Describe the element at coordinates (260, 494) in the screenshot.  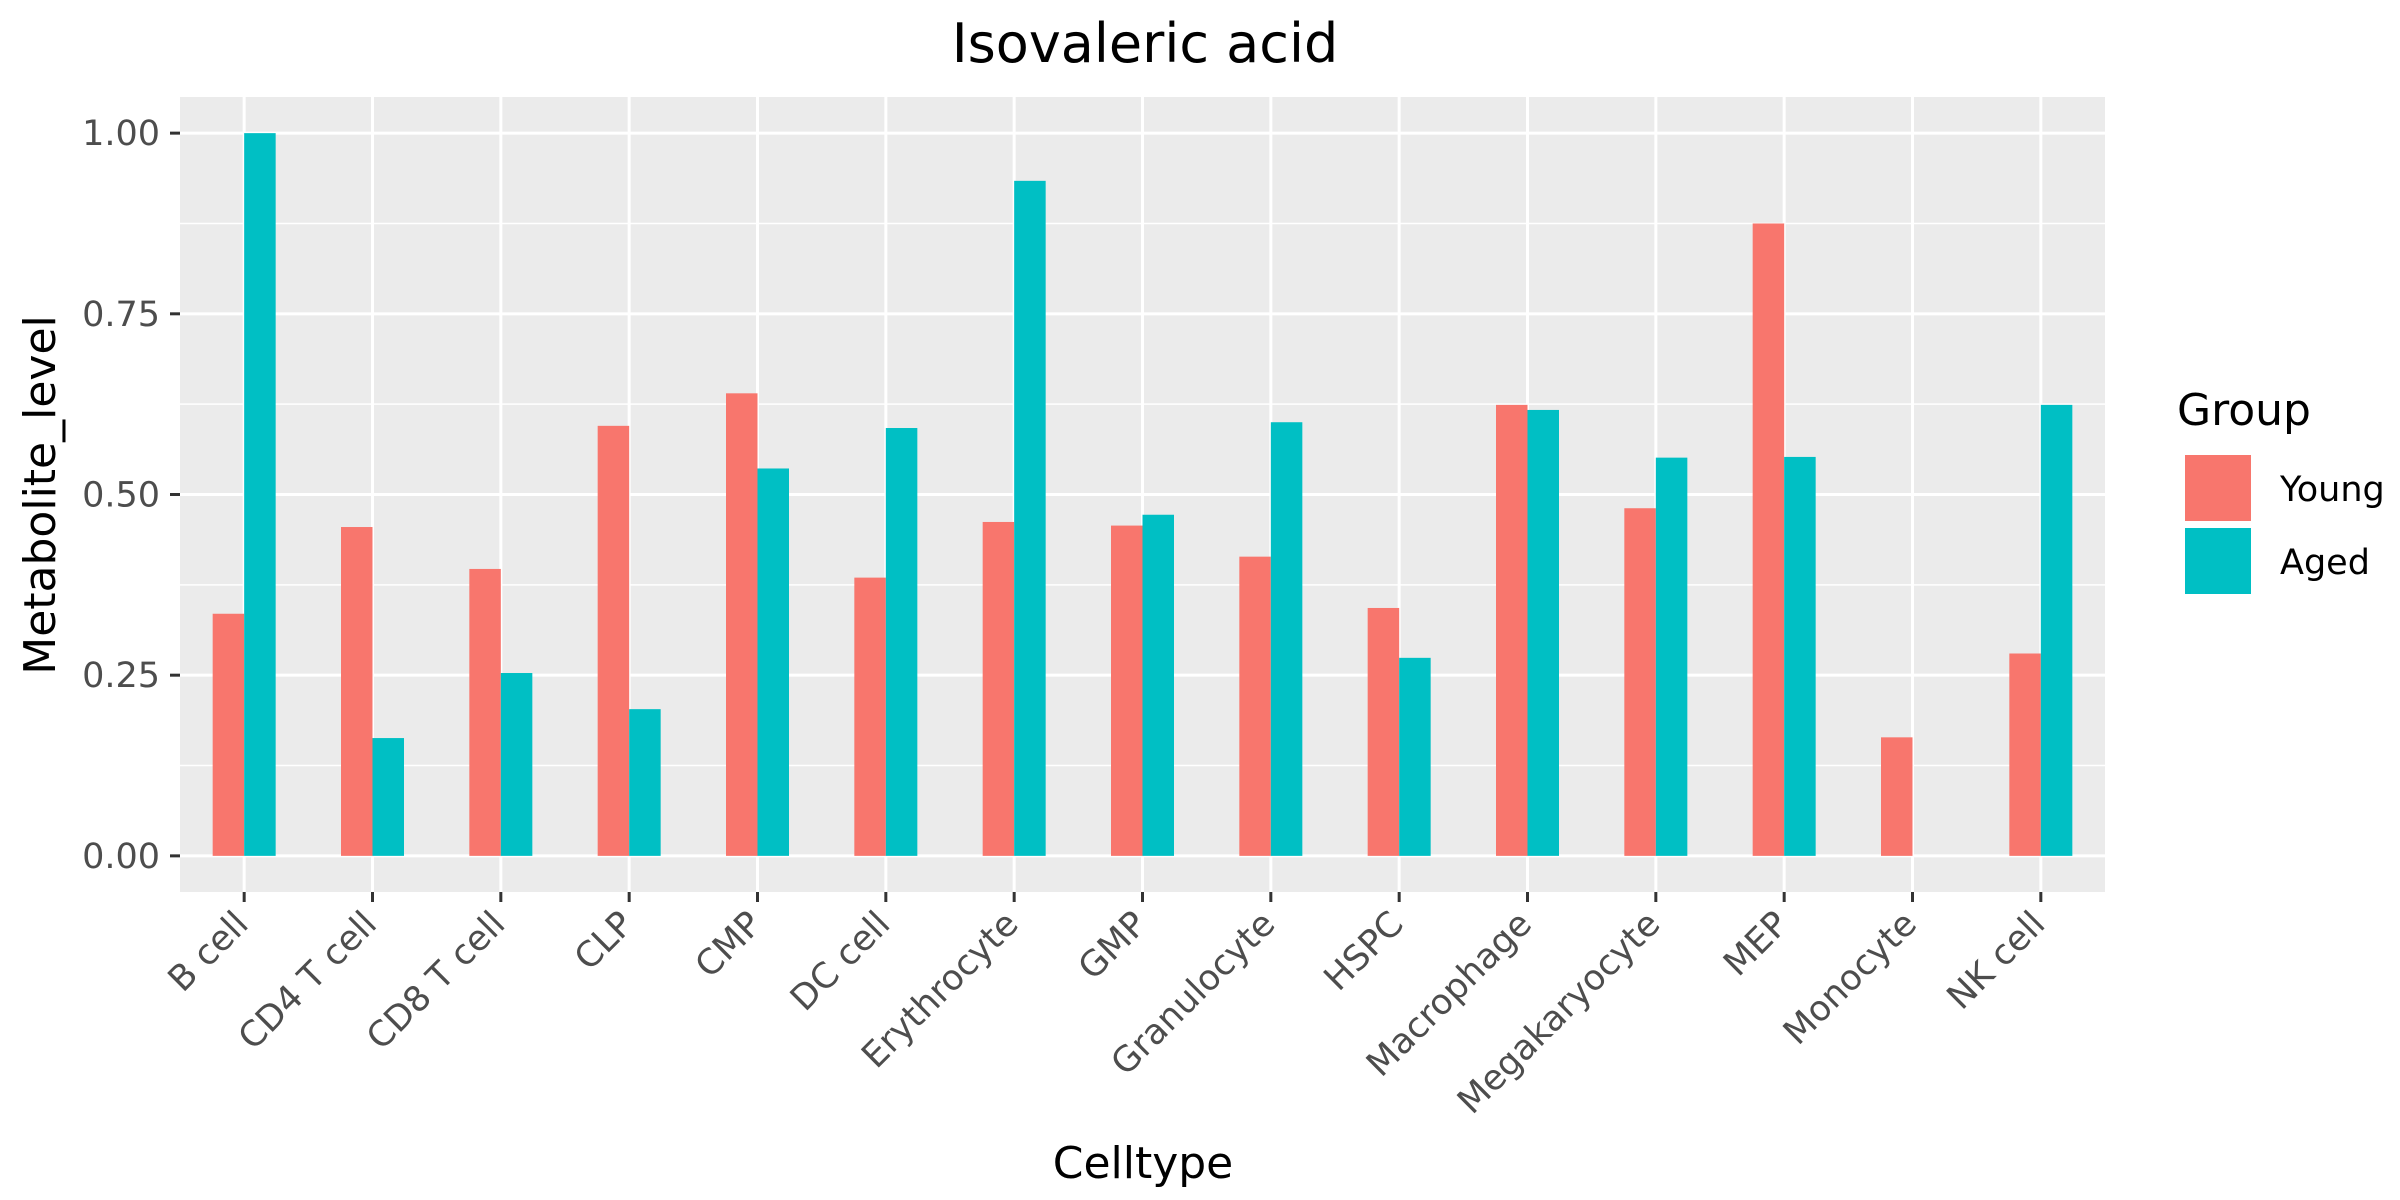
I see `bar-aged-b-cell` at that location.